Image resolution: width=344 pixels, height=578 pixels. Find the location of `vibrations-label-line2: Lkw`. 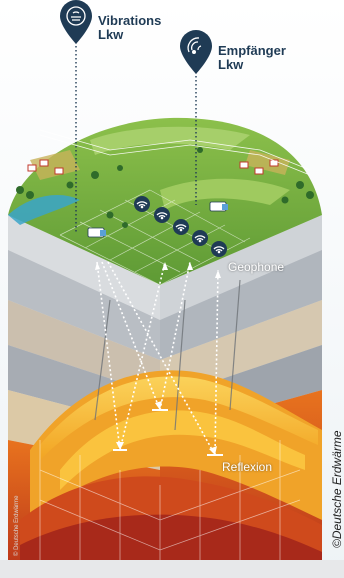

vibrations-label-line2: Lkw is located at coordinates (111, 34).